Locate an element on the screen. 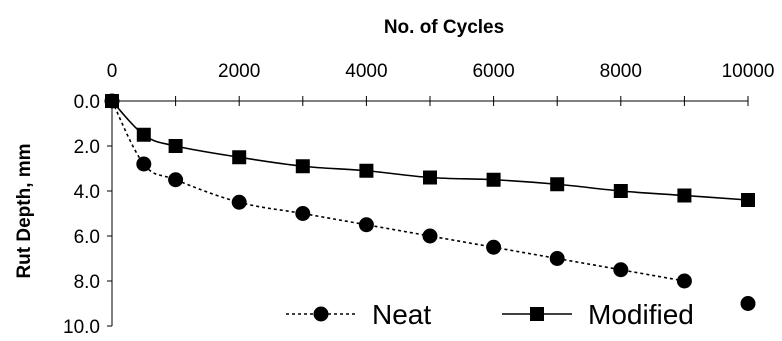 The height and width of the screenshot is (341, 782). y-tick-label: 6.0 is located at coordinates (87, 237).